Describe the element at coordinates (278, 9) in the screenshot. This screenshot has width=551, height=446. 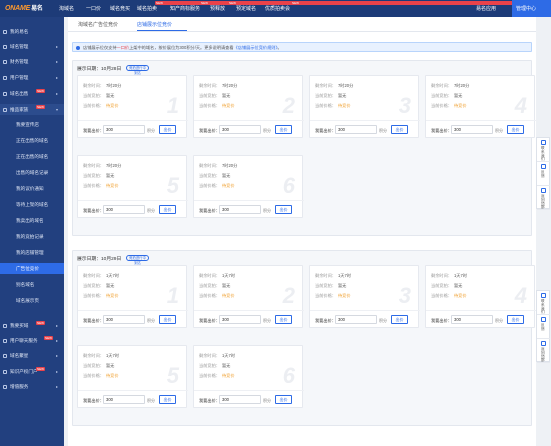
I see `nav-item: 优质拍卖会` at that location.